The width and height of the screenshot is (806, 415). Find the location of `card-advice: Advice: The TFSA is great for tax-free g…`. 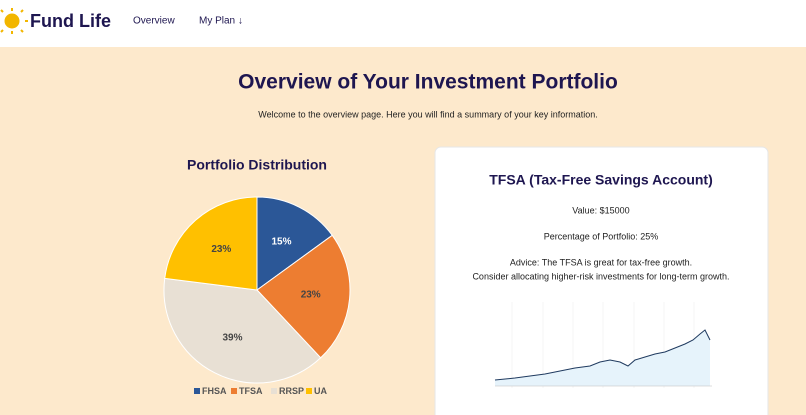

card-advice: Advice: The TFSA is great for tax-free g… is located at coordinates (601, 262).